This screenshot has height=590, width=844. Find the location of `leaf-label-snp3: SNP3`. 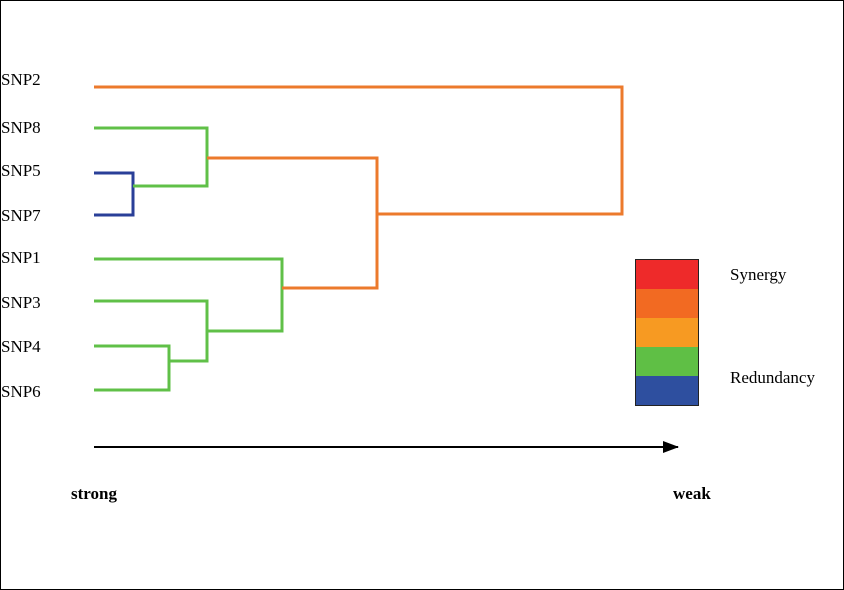

leaf-label-snp3: SNP3 is located at coordinates (21, 302).